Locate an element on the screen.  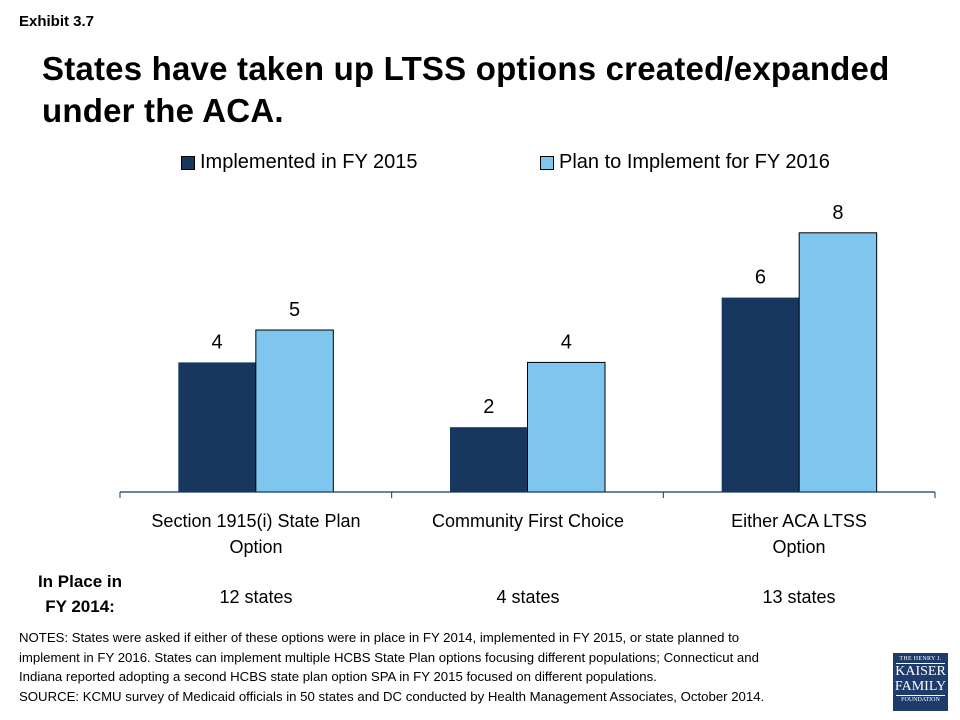
legend-label: Implemented in FY 2015 is located at coordinates (309, 162).